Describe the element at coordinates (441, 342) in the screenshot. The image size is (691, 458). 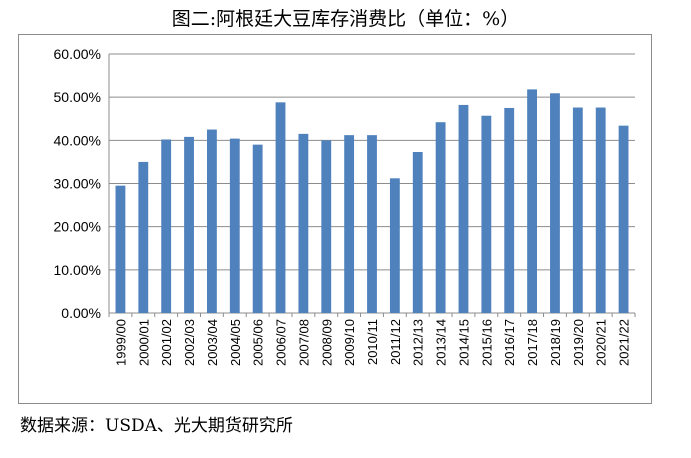
I see `x-tick-label: 2013/14` at that location.